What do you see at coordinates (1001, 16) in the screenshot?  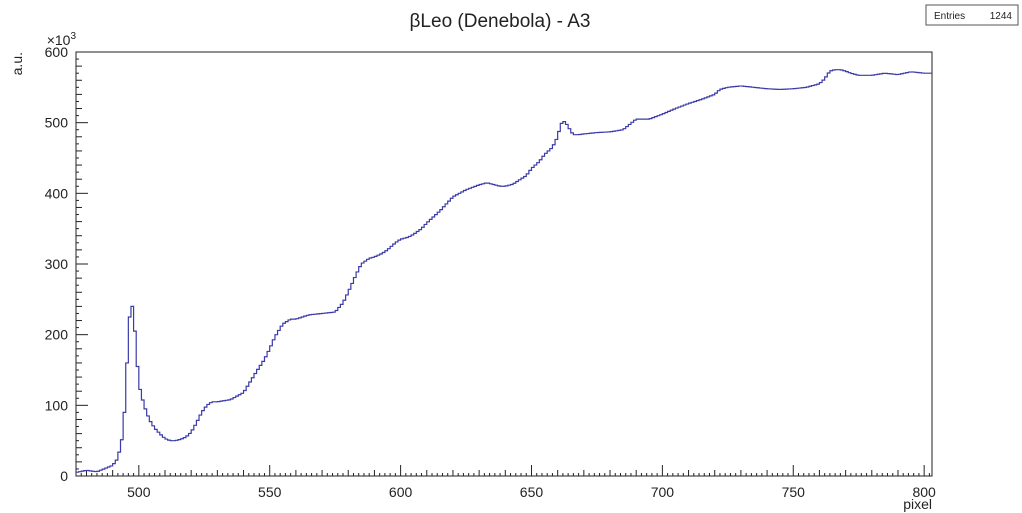 I see `stats-entries-value: 1244` at bounding box center [1001, 16].